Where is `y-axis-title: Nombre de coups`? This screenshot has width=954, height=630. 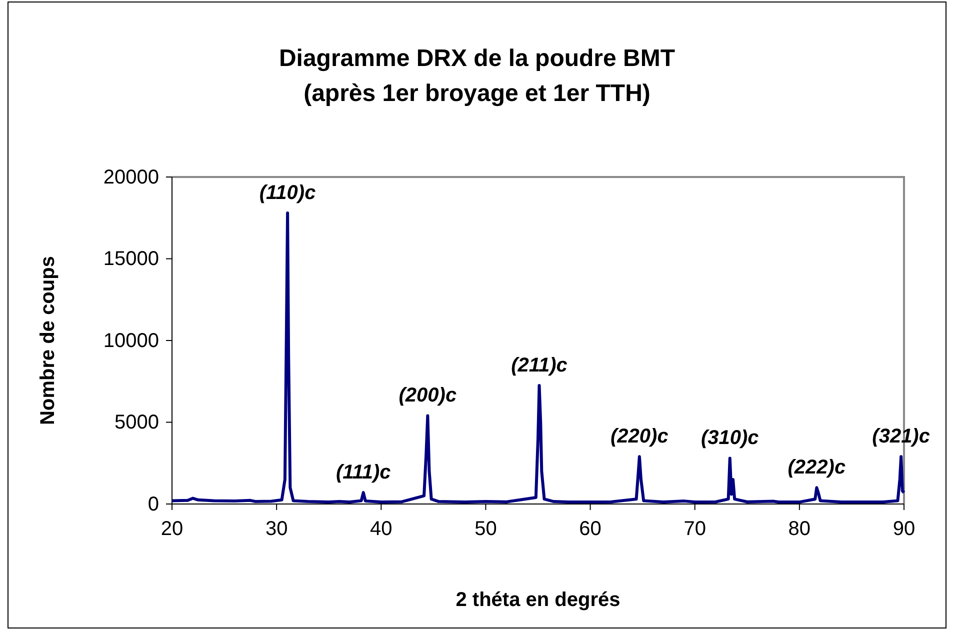
y-axis-title: Nombre de coups is located at coordinates (48, 340).